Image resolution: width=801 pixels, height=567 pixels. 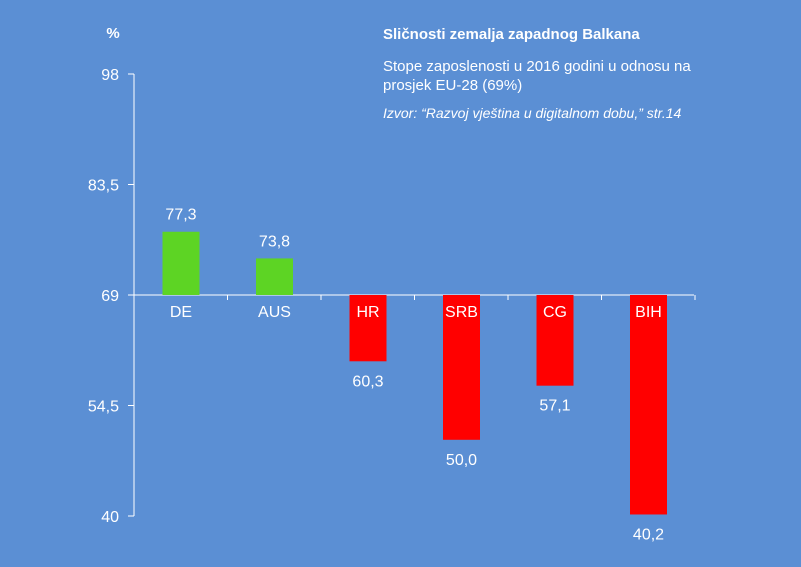 What do you see at coordinates (274, 276) in the screenshot?
I see `bar-aus` at bounding box center [274, 276].